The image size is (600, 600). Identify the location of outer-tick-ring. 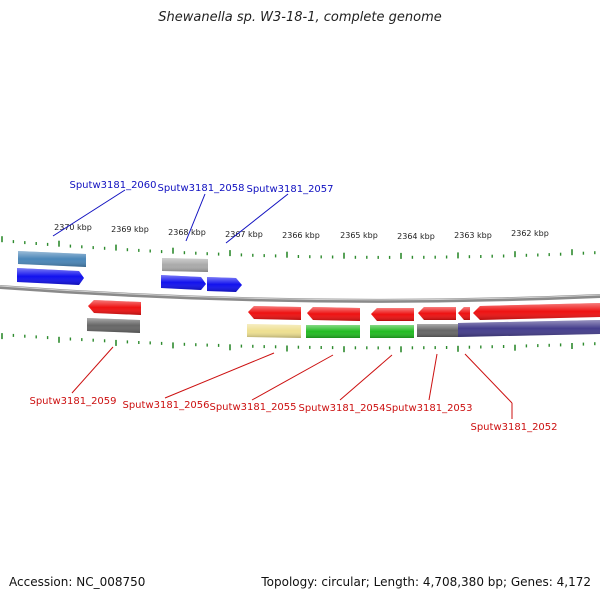
(298, 247).